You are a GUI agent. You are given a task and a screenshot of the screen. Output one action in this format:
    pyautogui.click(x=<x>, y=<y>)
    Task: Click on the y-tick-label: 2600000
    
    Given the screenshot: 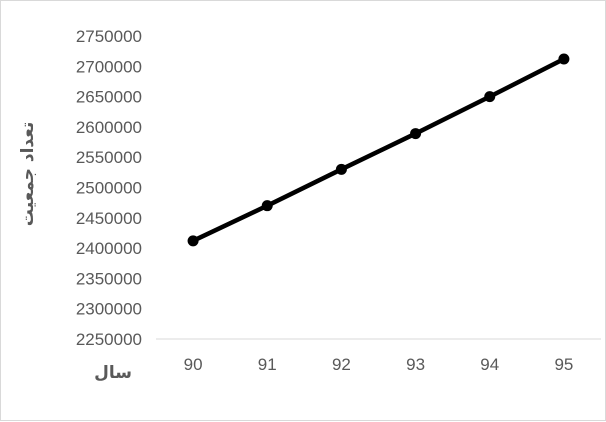 What is the action you would take?
    pyautogui.click(x=109, y=127)
    